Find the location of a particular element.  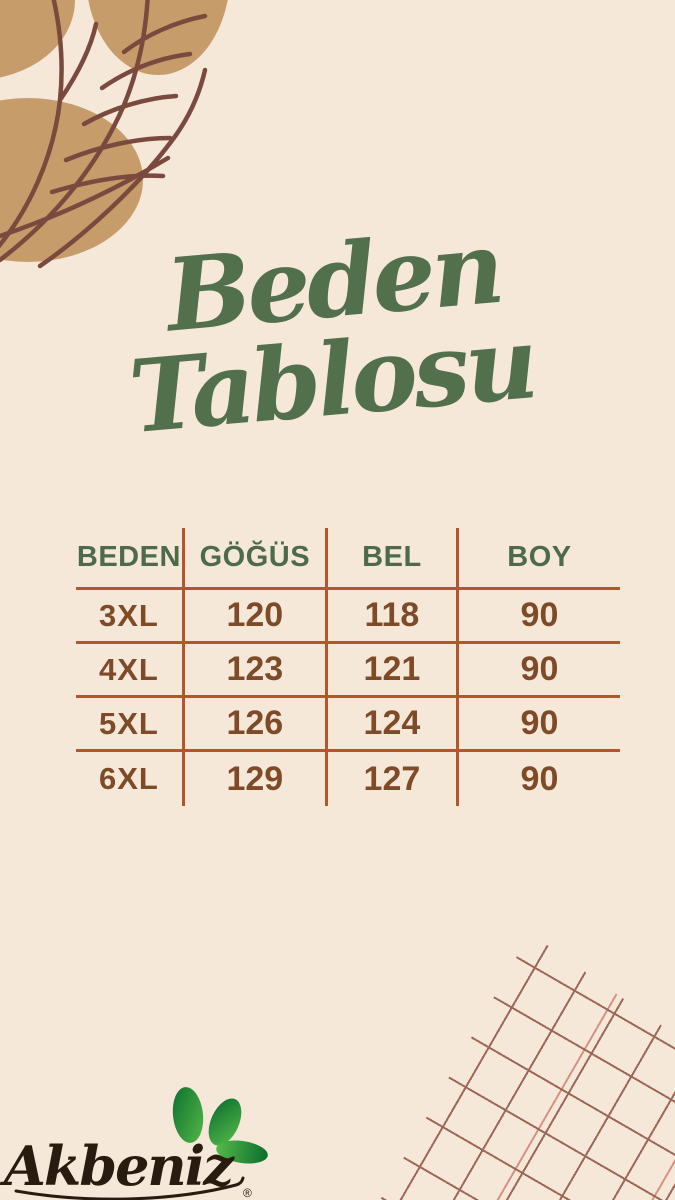

column-header-gogus: GÖĞÜS is located at coordinates (256, 559).